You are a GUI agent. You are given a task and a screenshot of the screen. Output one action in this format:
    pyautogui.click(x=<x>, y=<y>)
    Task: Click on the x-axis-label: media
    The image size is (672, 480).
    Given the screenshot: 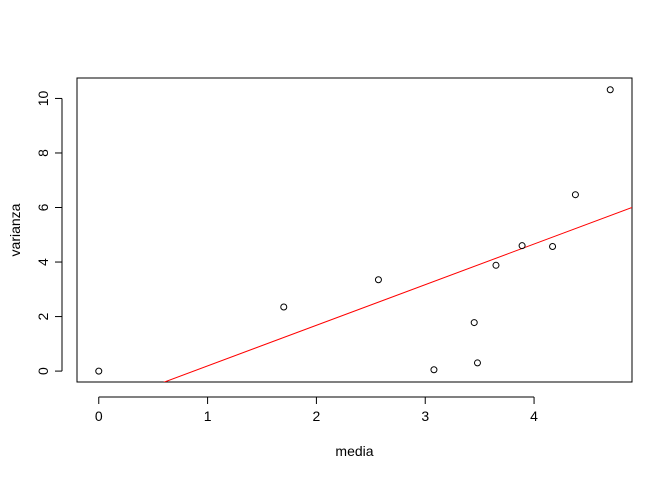 What is the action you would take?
    pyautogui.click(x=354, y=451)
    